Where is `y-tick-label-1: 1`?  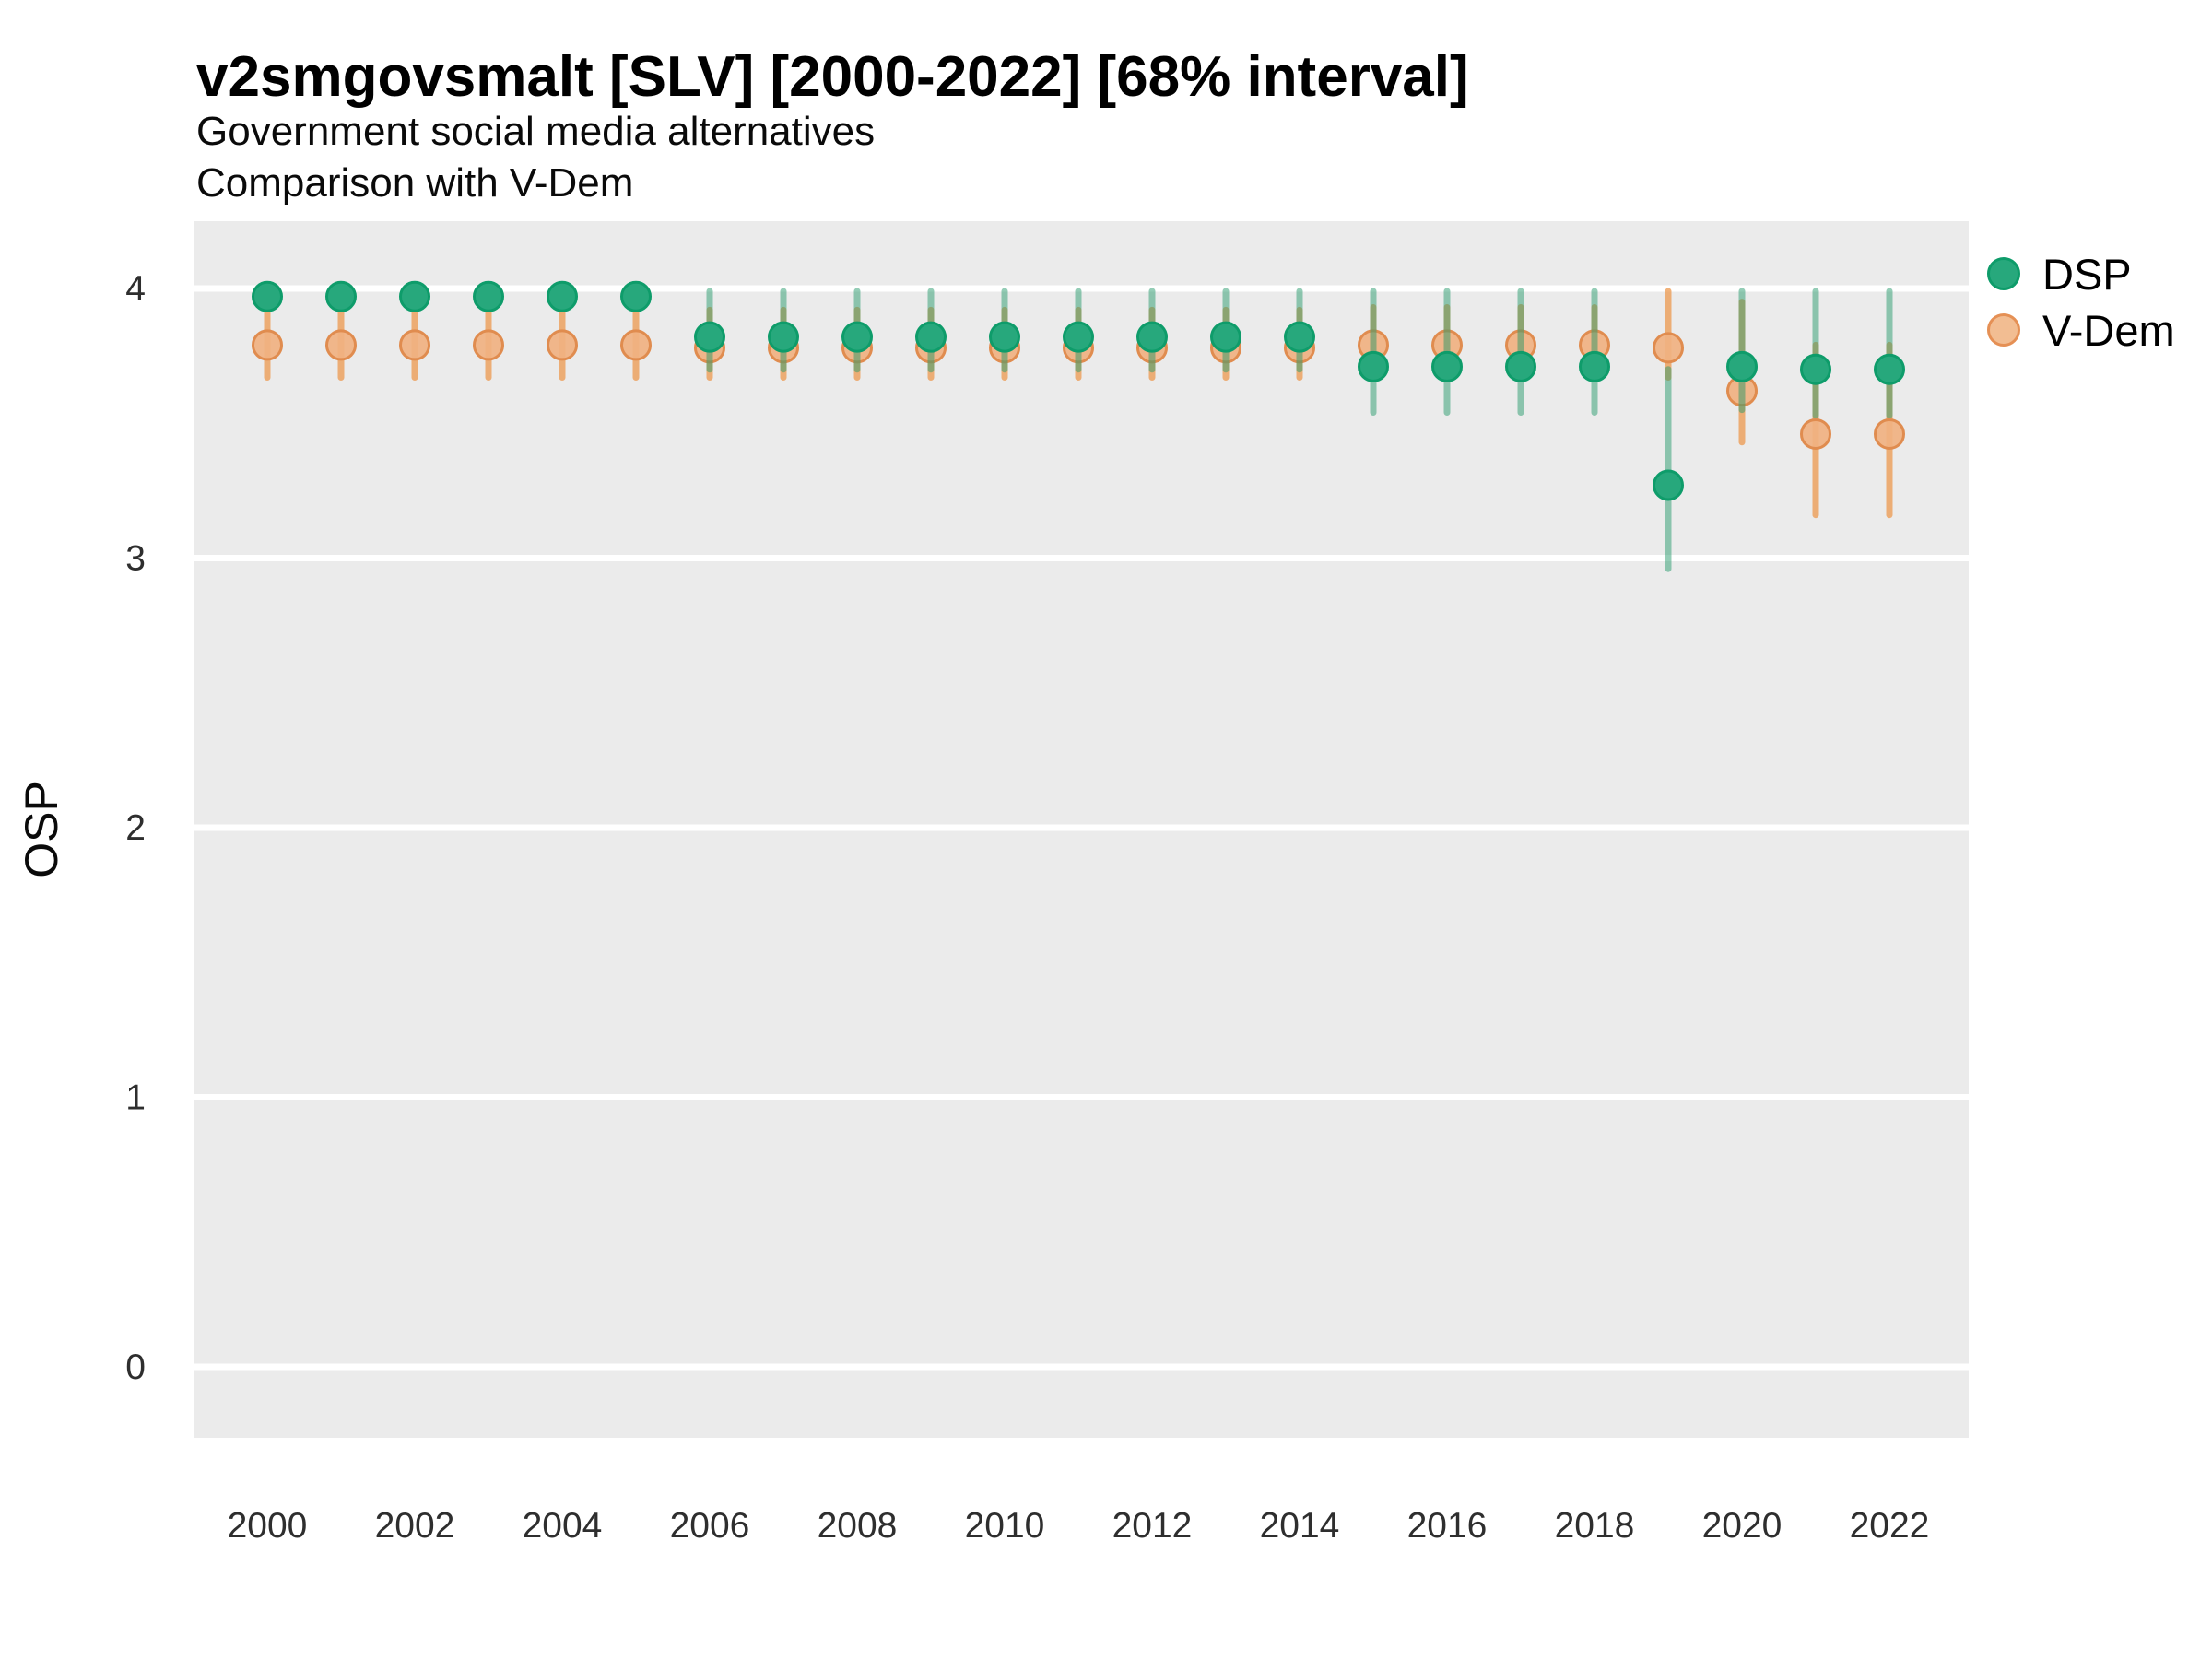 y-tick-label-1: 1 is located at coordinates (135, 1098).